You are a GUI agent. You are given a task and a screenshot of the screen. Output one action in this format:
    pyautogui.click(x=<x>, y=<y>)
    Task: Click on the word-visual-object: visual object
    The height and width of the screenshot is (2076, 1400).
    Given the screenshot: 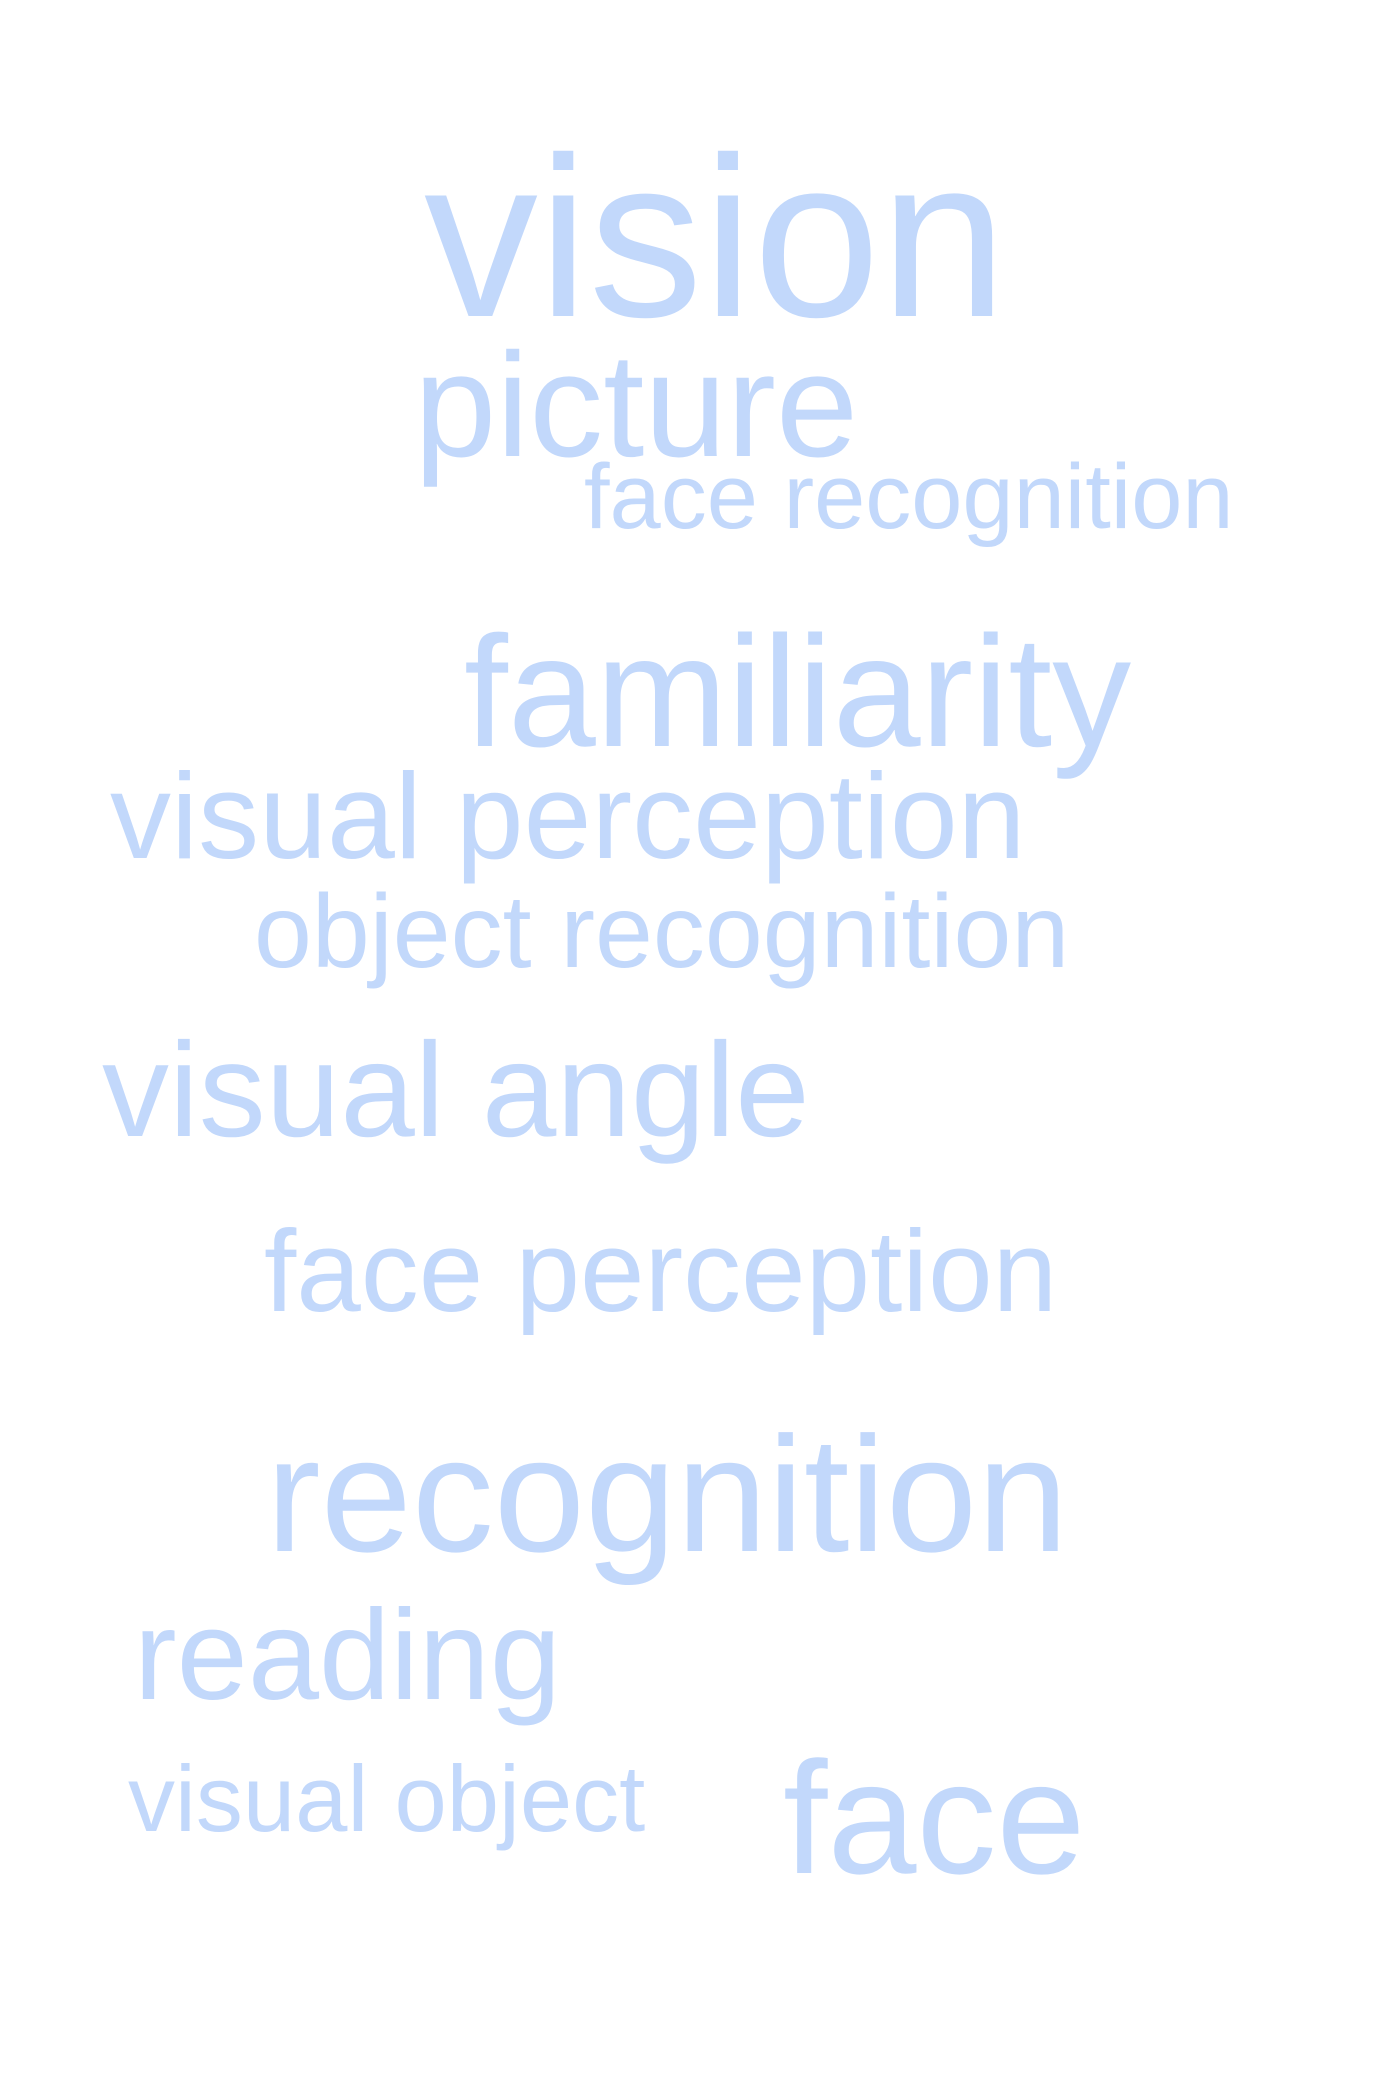 What is the action you would take?
    pyautogui.click(x=387, y=1798)
    